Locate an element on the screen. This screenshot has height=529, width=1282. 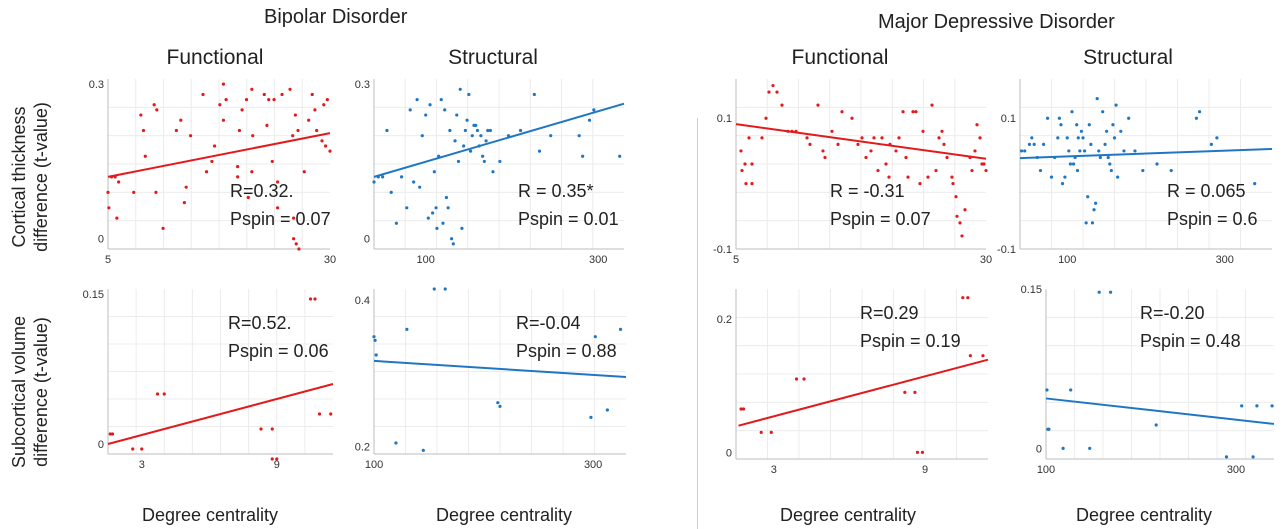
y-tick-label: 0.3 is located at coordinates (362, 85).